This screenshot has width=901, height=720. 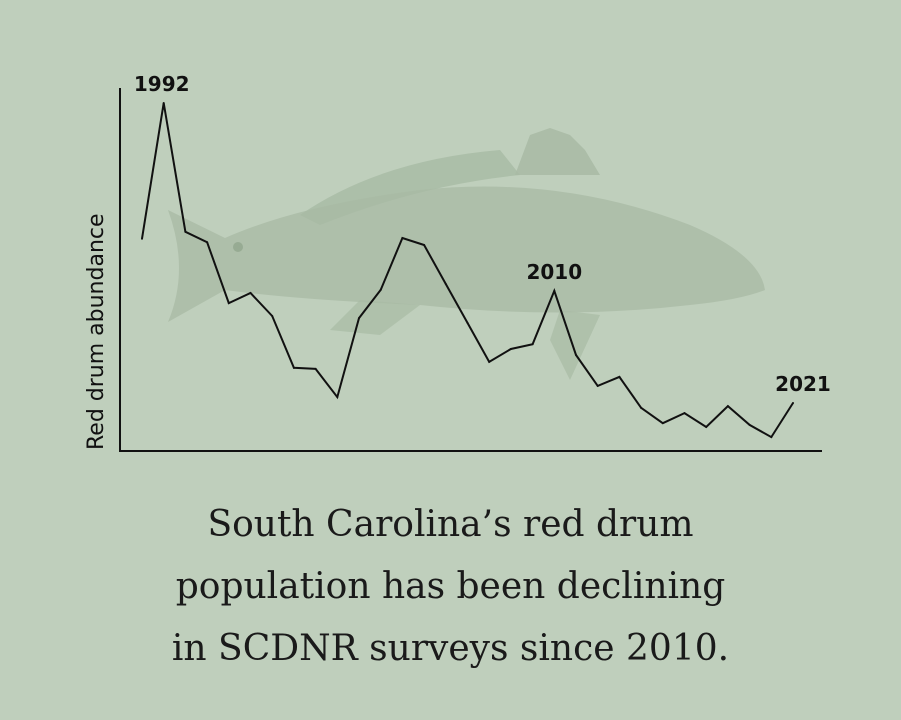 What do you see at coordinates (162, 84) in the screenshot?
I see `annotation-label: 1992` at bounding box center [162, 84].